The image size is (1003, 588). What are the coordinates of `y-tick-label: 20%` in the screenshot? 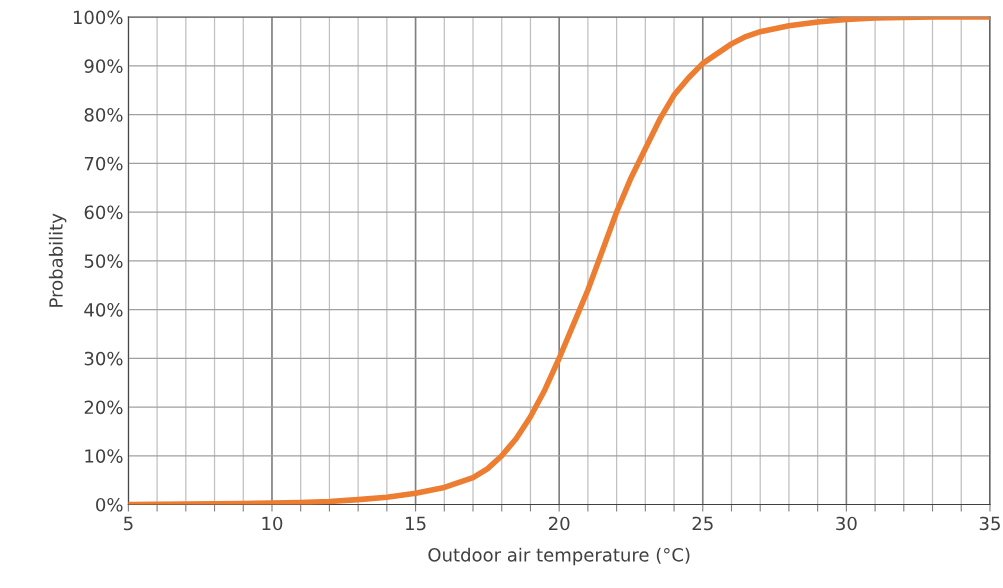 It's located at (103, 407).